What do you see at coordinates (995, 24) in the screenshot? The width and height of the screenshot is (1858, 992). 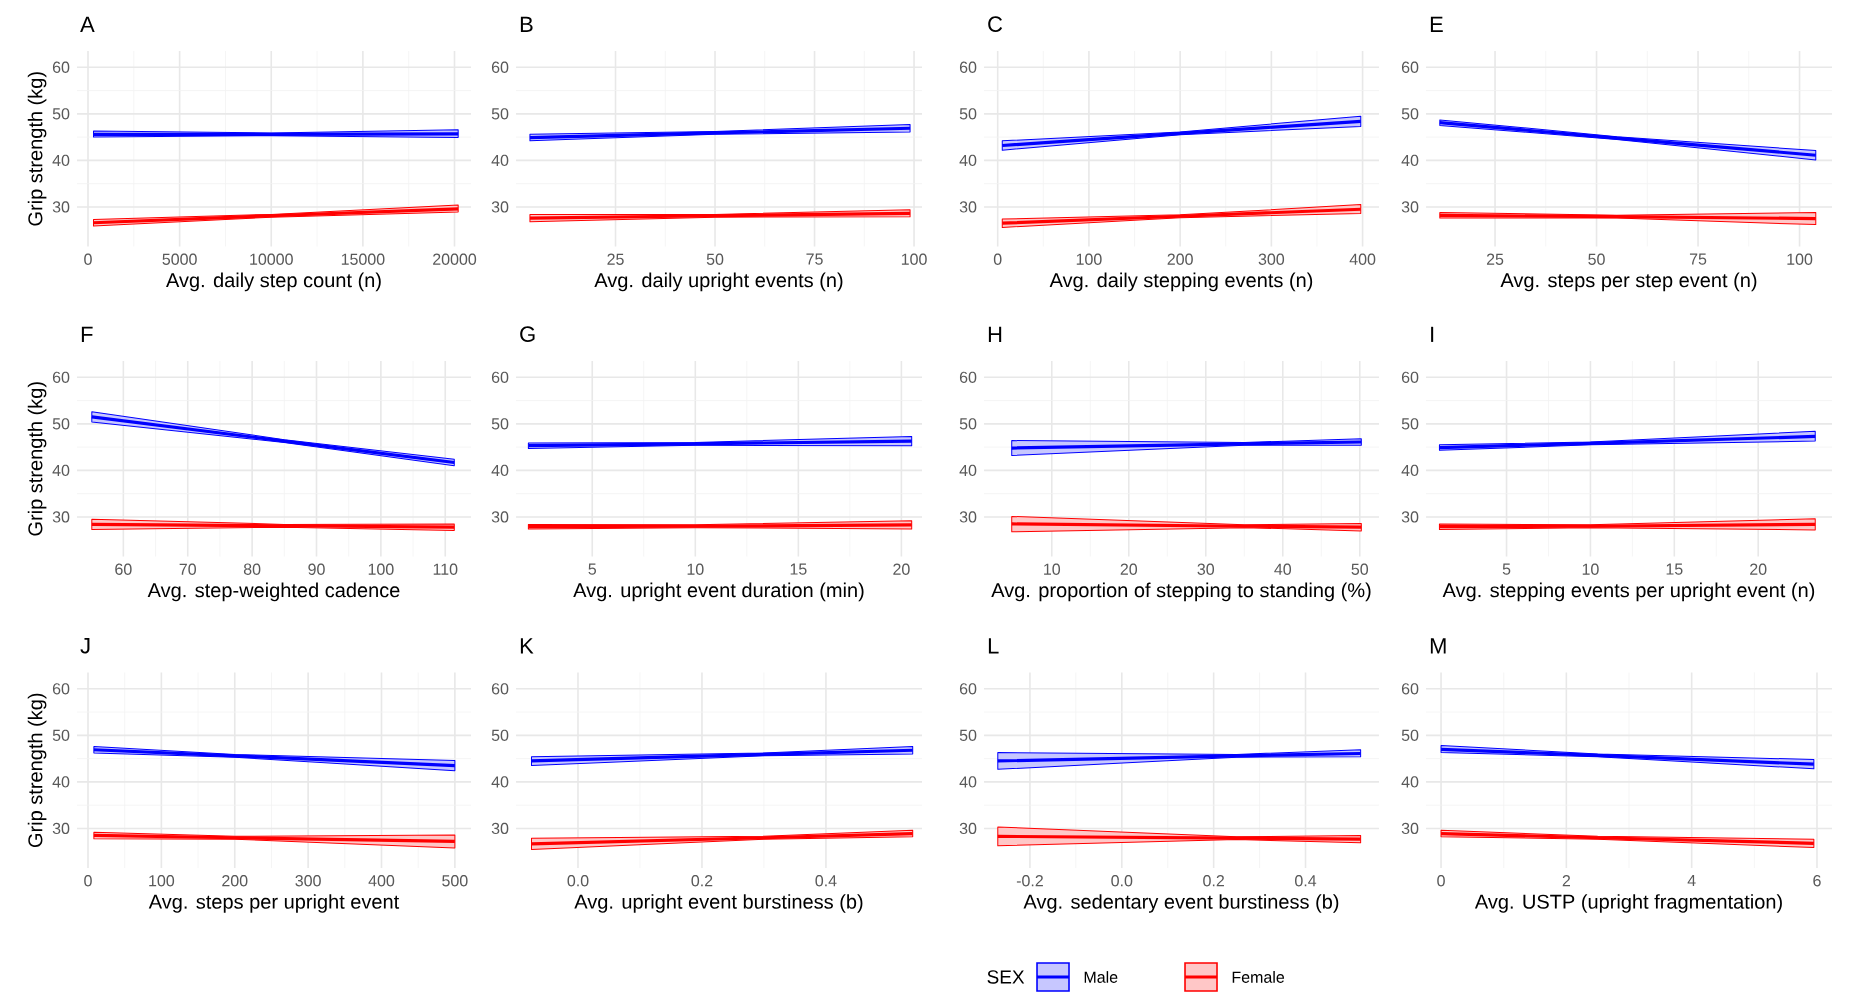 I see `chart-title: C` at bounding box center [995, 24].